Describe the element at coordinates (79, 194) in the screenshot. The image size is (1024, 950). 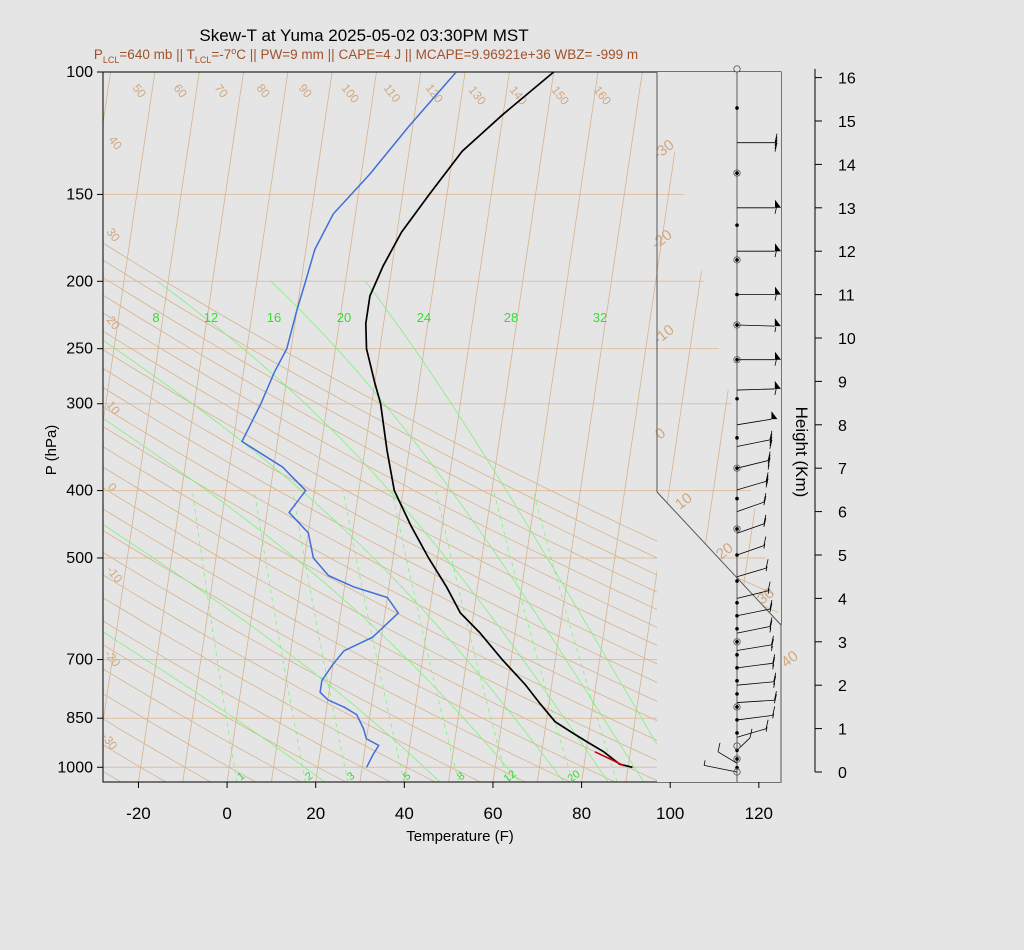
I see `pressure-tick-label: 150` at that location.